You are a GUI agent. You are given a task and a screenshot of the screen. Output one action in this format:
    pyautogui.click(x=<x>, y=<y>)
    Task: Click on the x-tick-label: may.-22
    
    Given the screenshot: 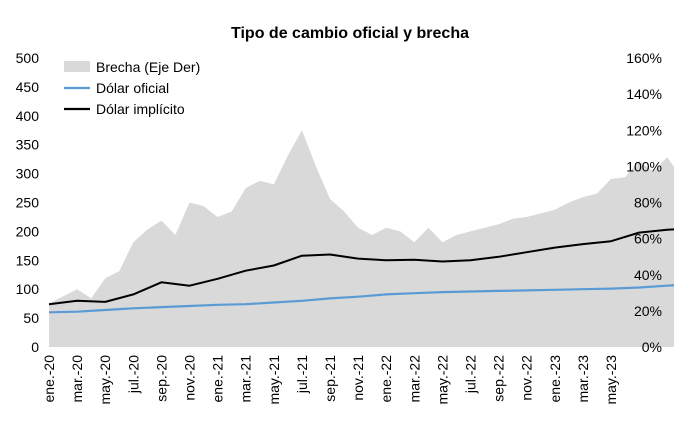 What is the action you would take?
    pyautogui.click(x=442, y=380)
    